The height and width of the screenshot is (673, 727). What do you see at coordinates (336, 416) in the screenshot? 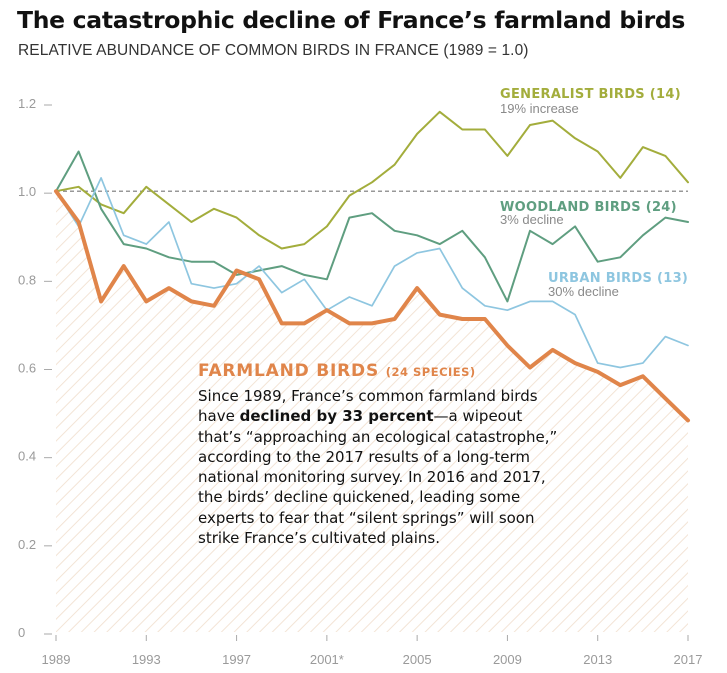
I see `annotation-text-highlight: declined by 33 percent` at bounding box center [336, 416].